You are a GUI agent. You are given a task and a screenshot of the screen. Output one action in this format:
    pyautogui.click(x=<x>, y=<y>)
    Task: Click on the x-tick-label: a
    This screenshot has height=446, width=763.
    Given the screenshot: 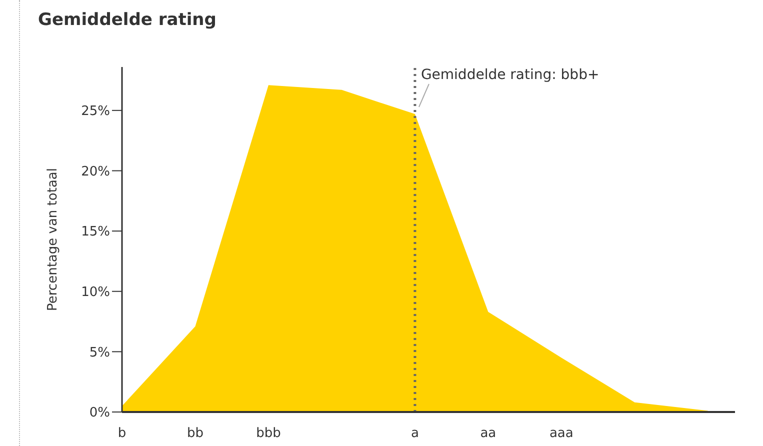 What is the action you would take?
    pyautogui.click(x=414, y=434)
    